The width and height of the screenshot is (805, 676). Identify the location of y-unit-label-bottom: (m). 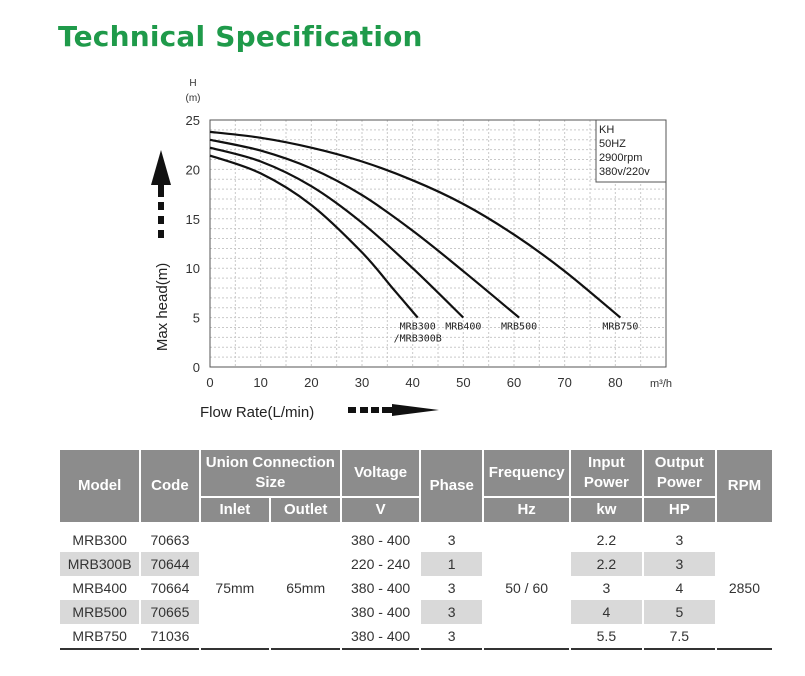
(193, 98).